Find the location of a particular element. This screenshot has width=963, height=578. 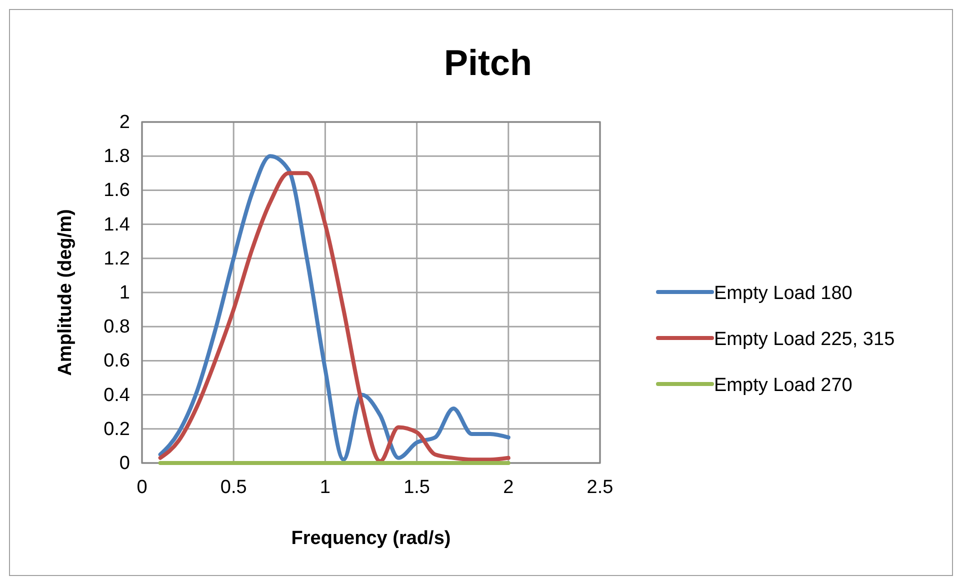

y-tick-label: 1.8 is located at coordinates (117, 157).